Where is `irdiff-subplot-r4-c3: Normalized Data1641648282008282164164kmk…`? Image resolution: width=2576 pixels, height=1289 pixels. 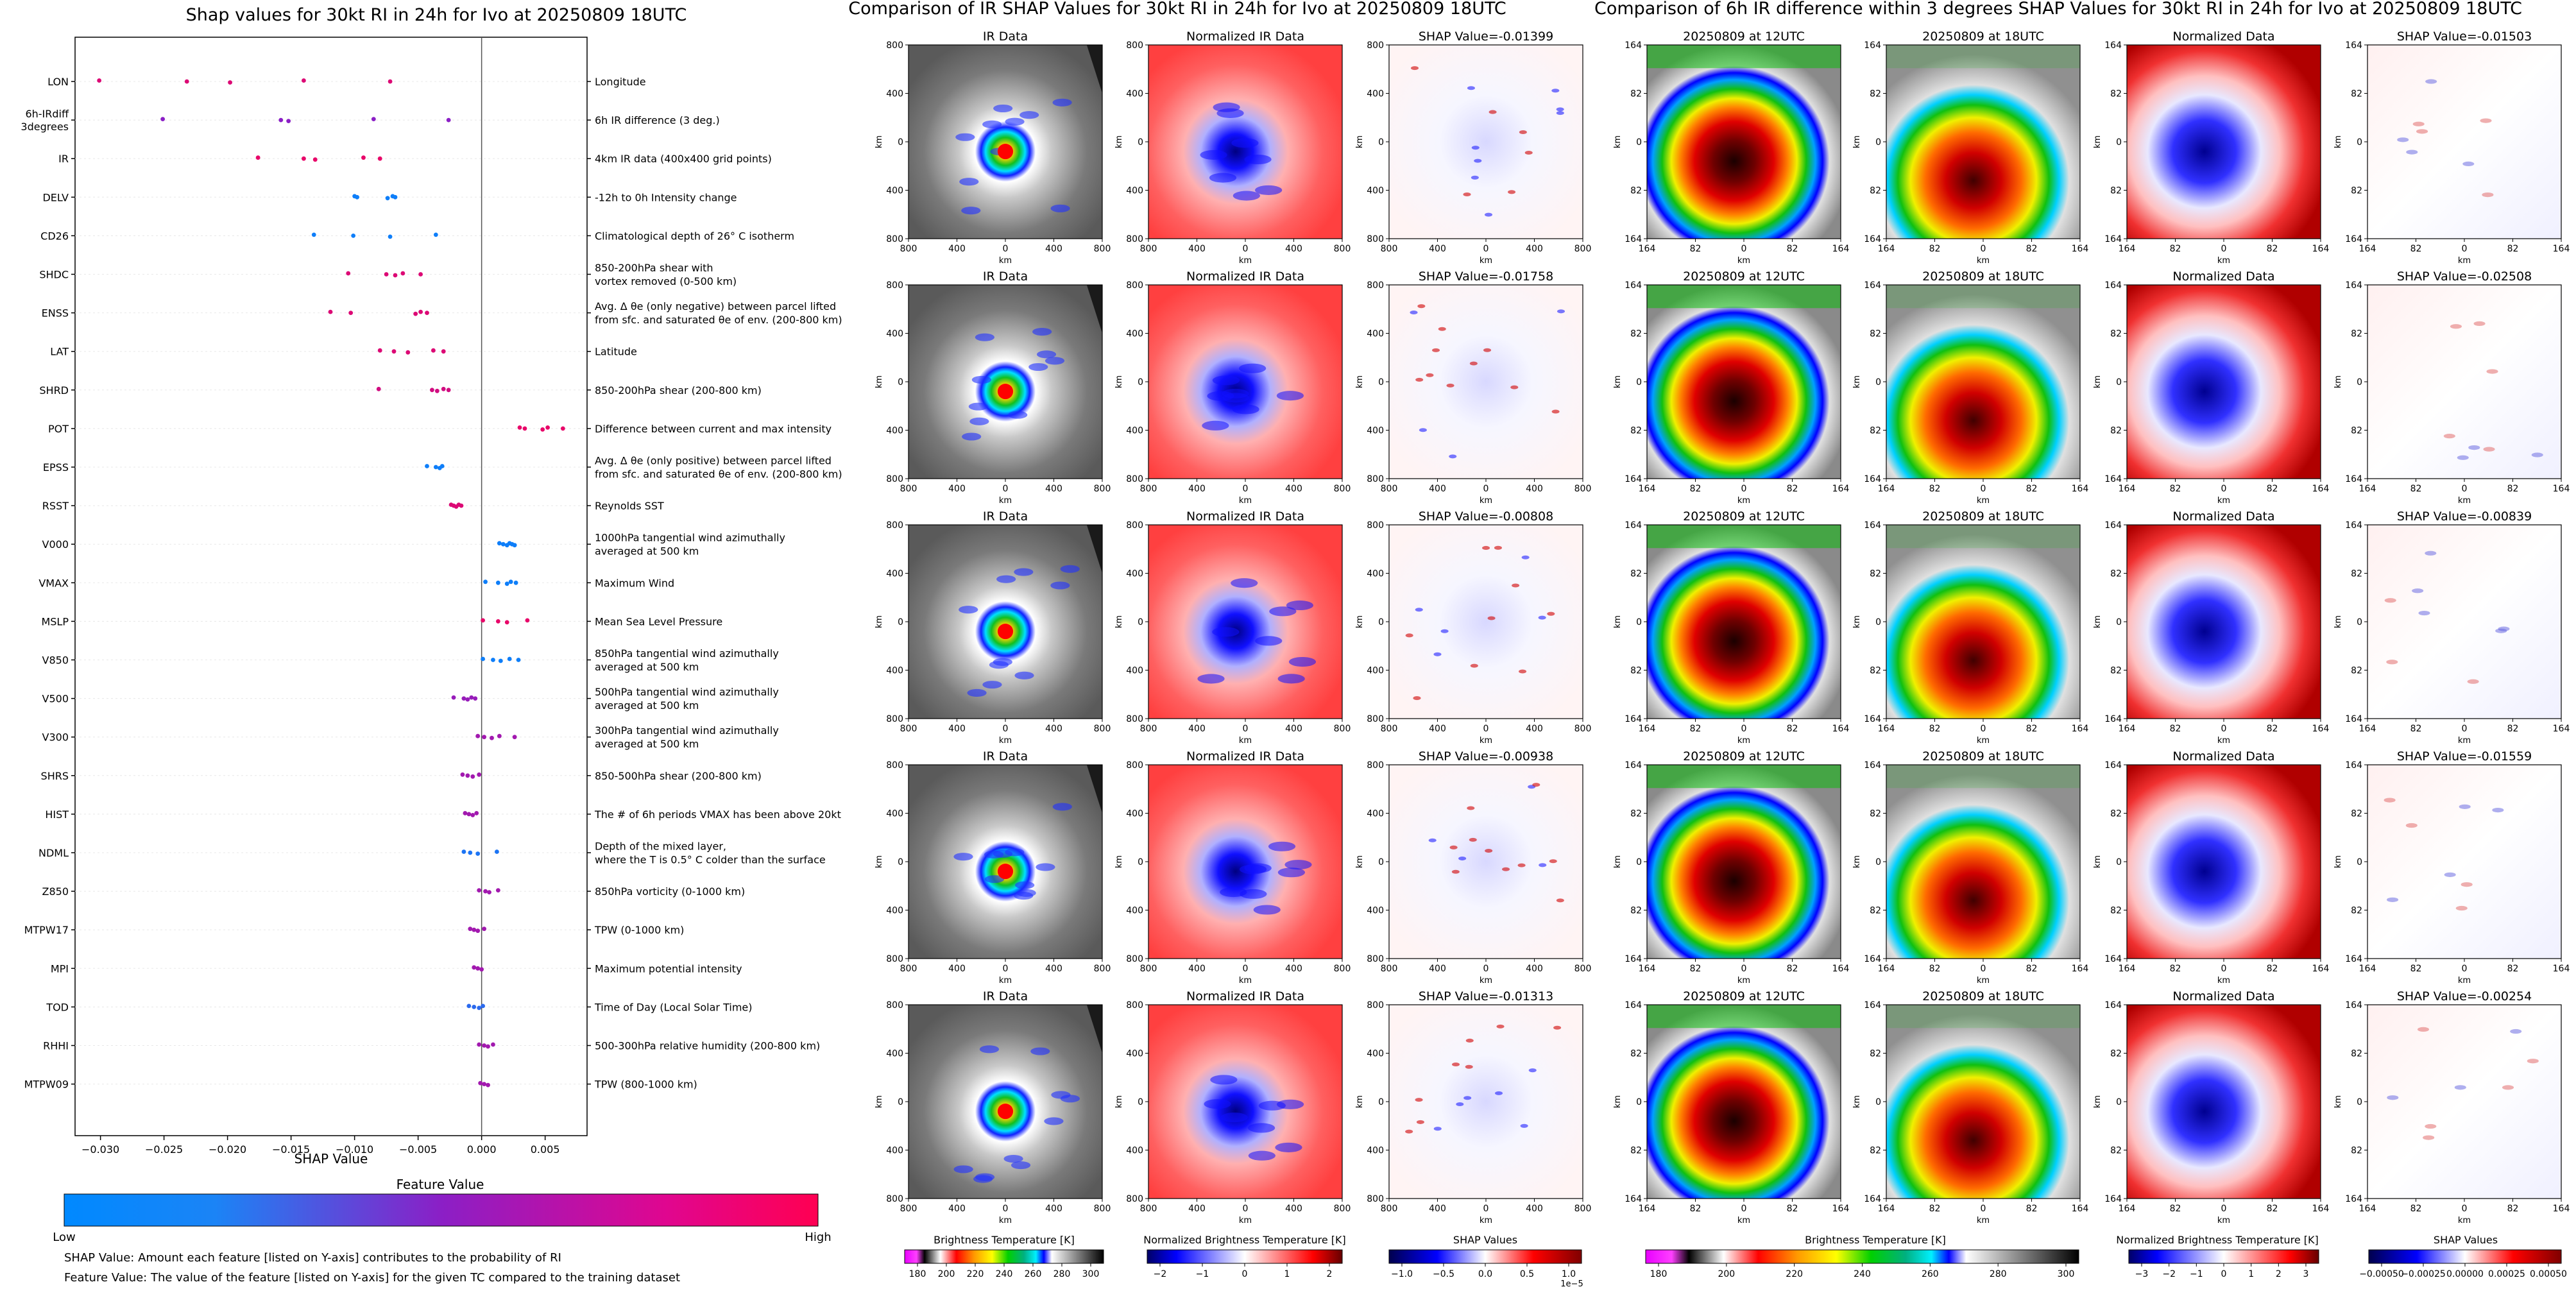
irdiff-subplot-r4-c3: Normalized Data1641648282008282164164kmk… is located at coordinates (2211, 867).